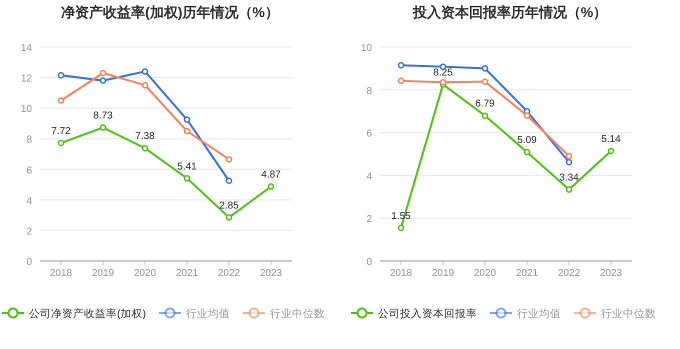 The image size is (680, 349). What do you see at coordinates (527, 140) in the screenshot?
I see `data-label: 5.09` at bounding box center [527, 140].